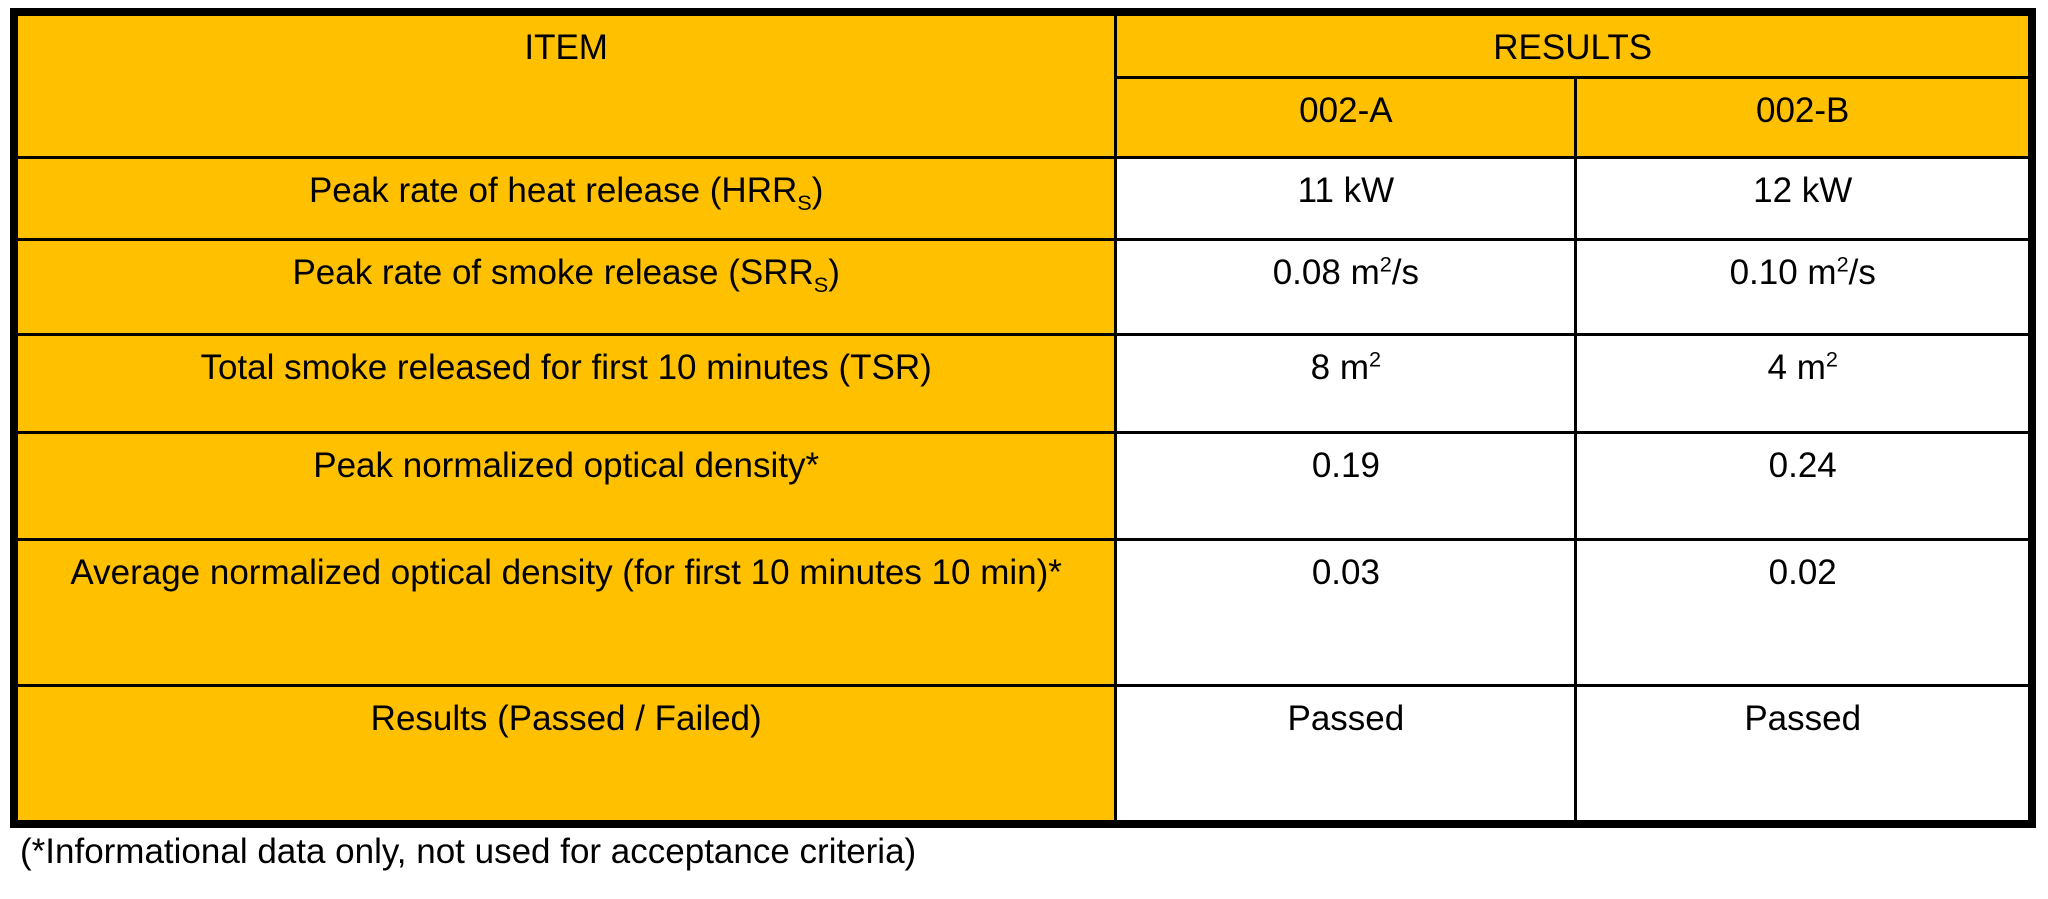  I want to click on value-cell-002b: 0.24, so click(1804, 486).